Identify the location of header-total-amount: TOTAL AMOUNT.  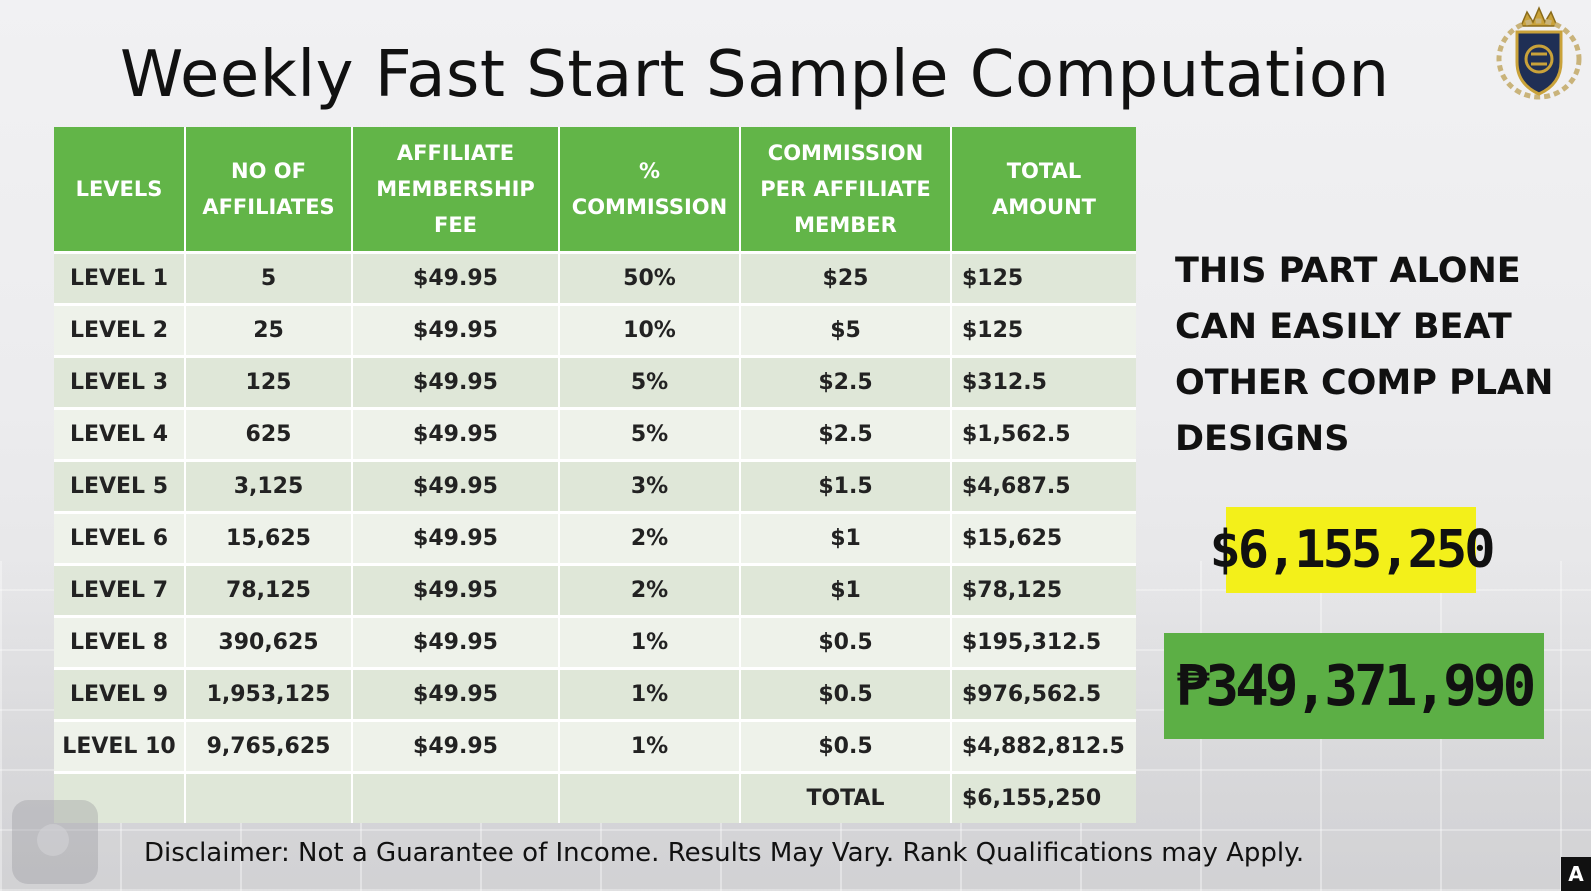
(1043, 190).